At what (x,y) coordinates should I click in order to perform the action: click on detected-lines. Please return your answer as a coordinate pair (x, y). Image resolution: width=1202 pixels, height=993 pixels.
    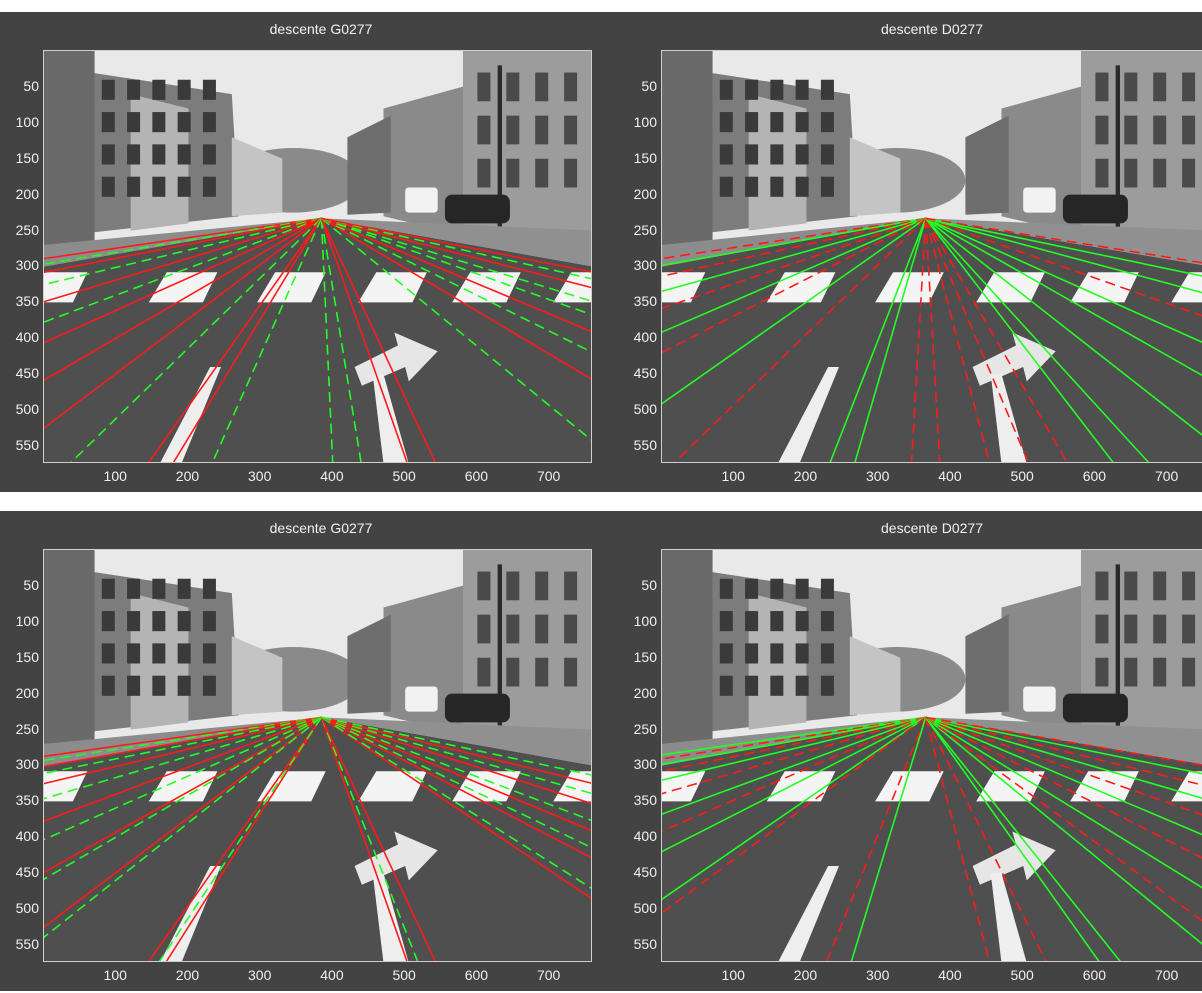
    Looking at the image, I should click on (932, 838).